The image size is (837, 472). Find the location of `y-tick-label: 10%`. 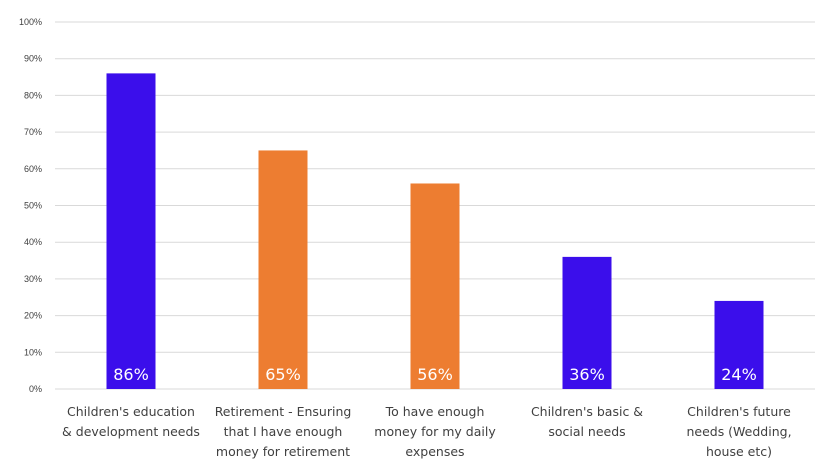

y-tick-label: 10% is located at coordinates (33, 352).